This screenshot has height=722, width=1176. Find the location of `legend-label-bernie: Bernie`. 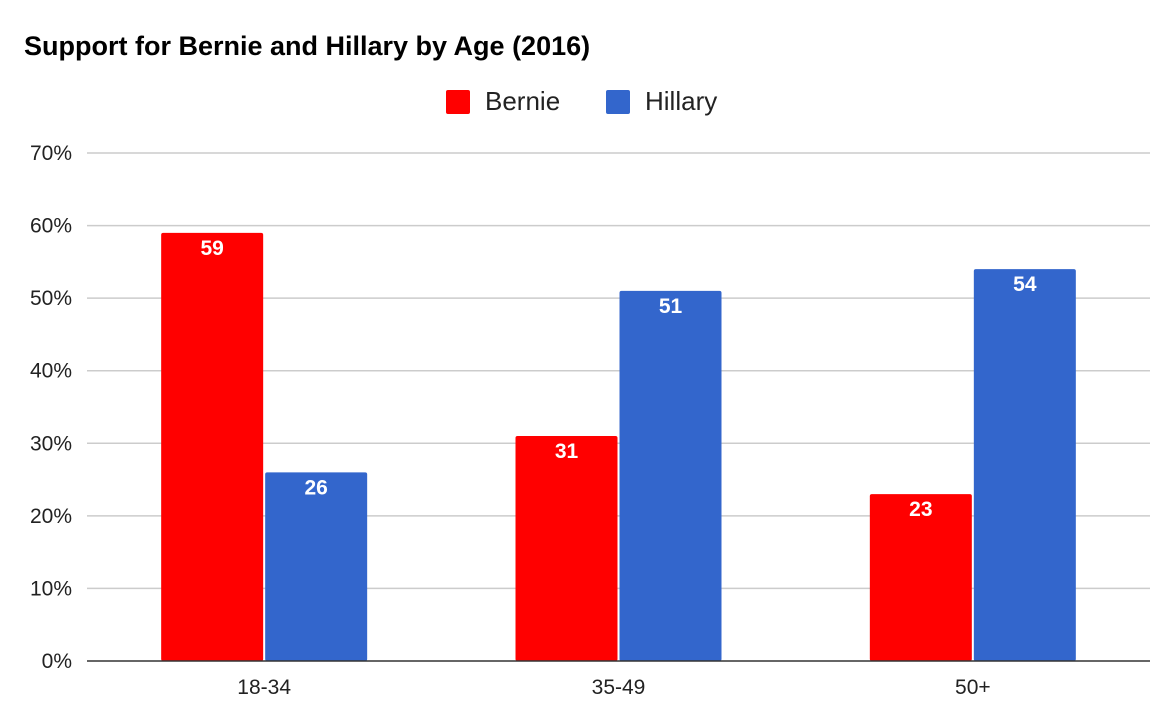

legend-label-bernie: Bernie is located at coordinates (522, 101).